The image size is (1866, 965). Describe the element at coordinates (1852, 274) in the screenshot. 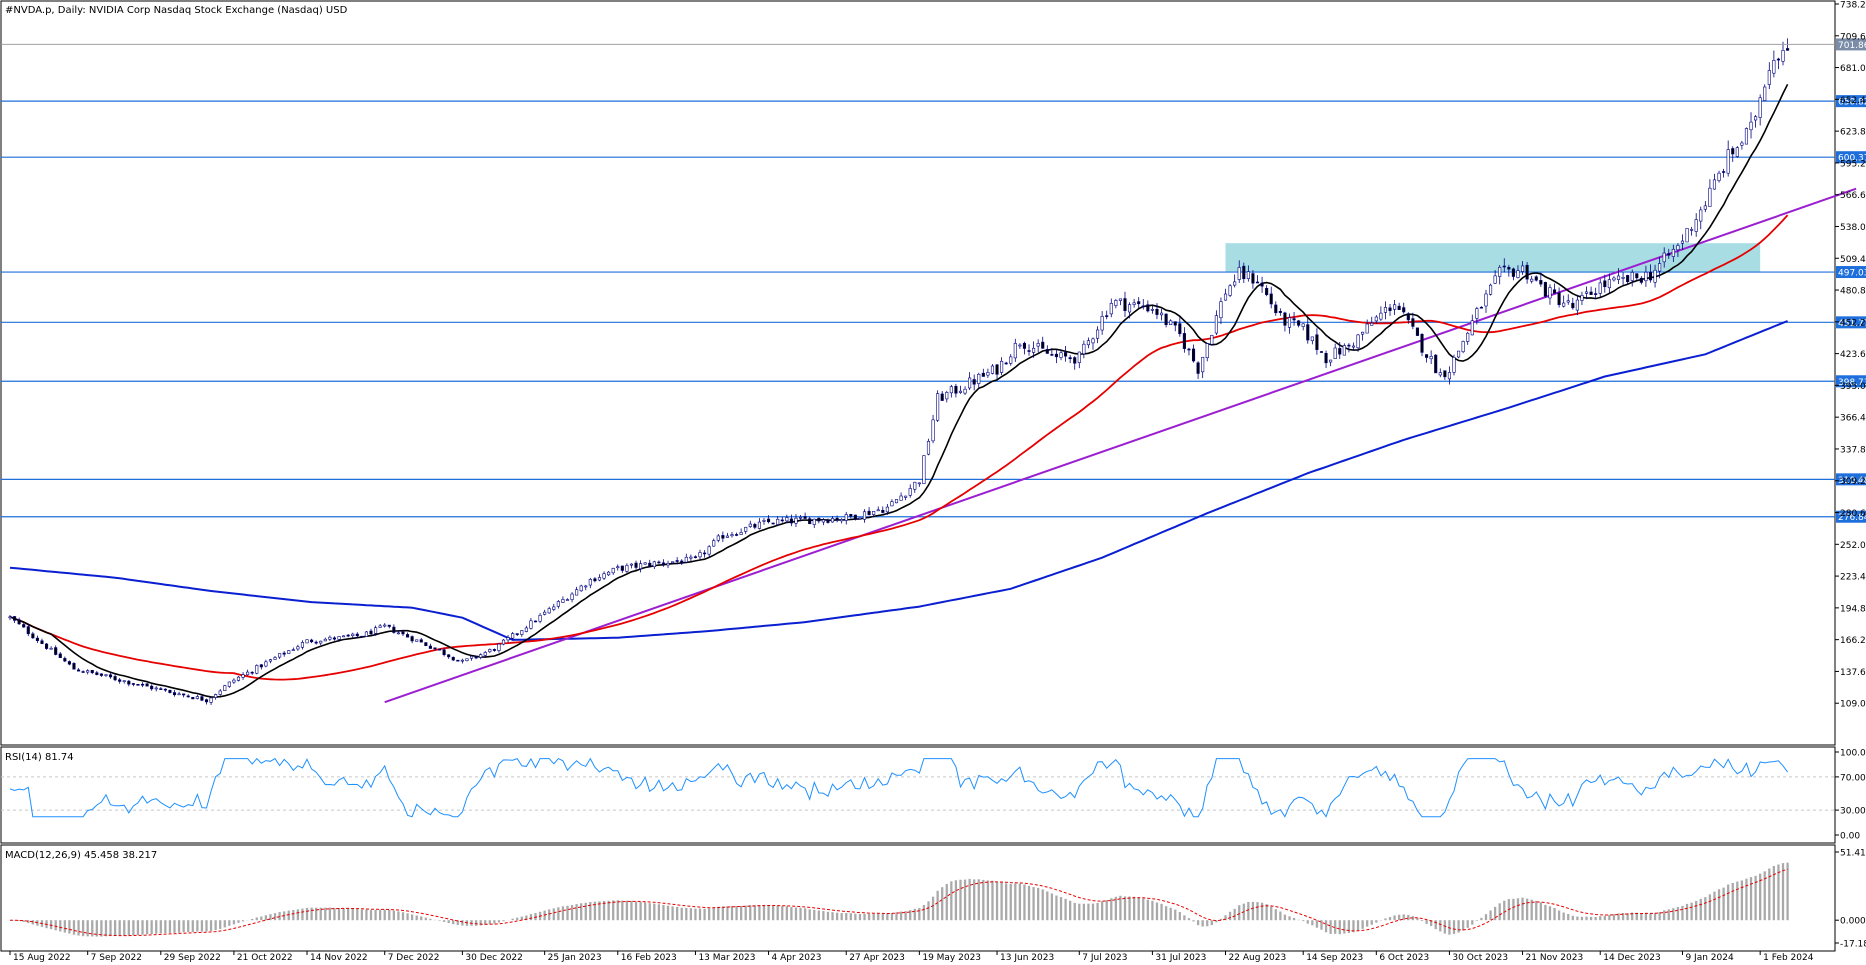

I see `level-label: 497.03` at that location.